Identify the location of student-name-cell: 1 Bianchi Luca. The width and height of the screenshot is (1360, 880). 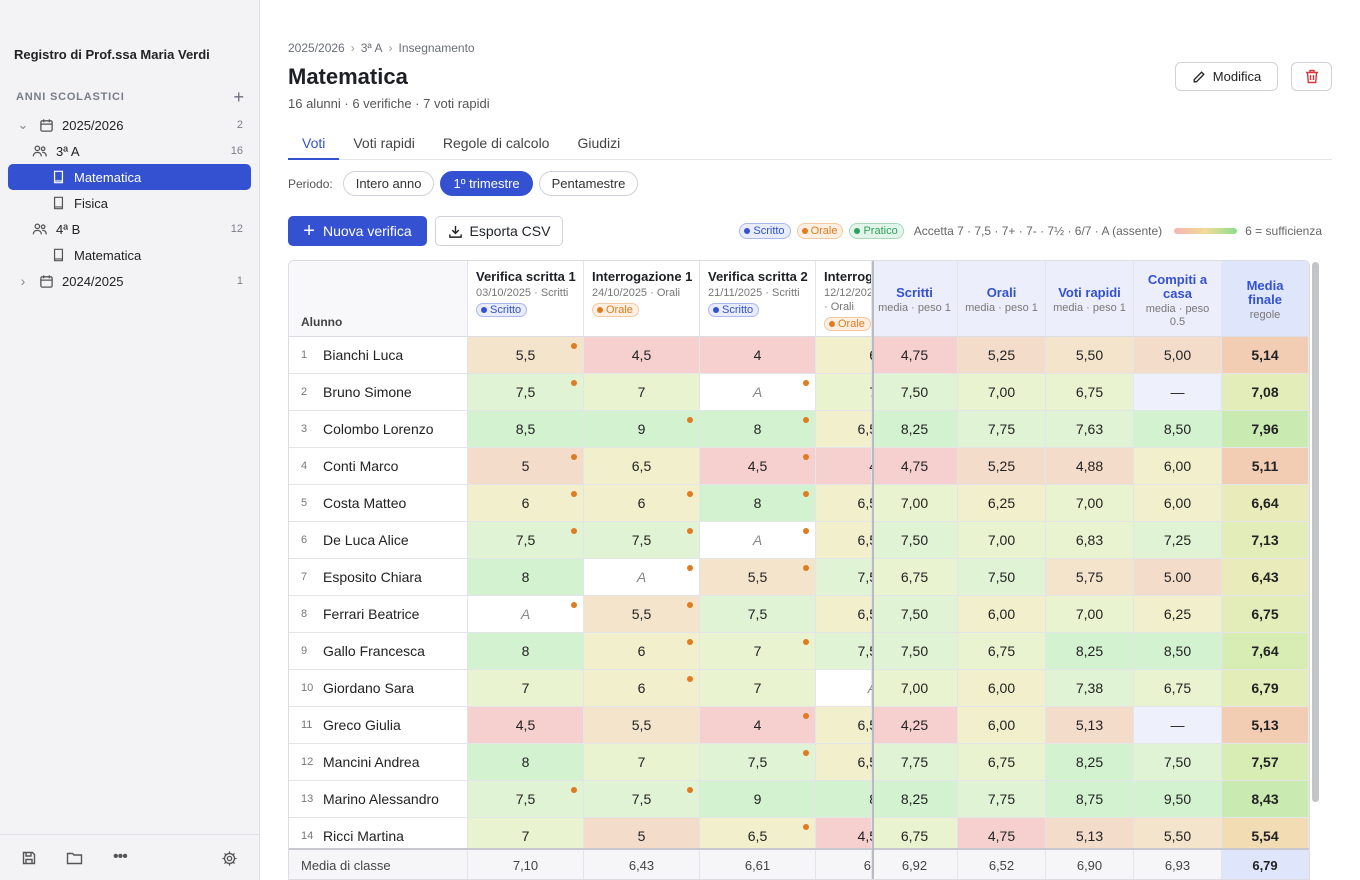
(378, 355).